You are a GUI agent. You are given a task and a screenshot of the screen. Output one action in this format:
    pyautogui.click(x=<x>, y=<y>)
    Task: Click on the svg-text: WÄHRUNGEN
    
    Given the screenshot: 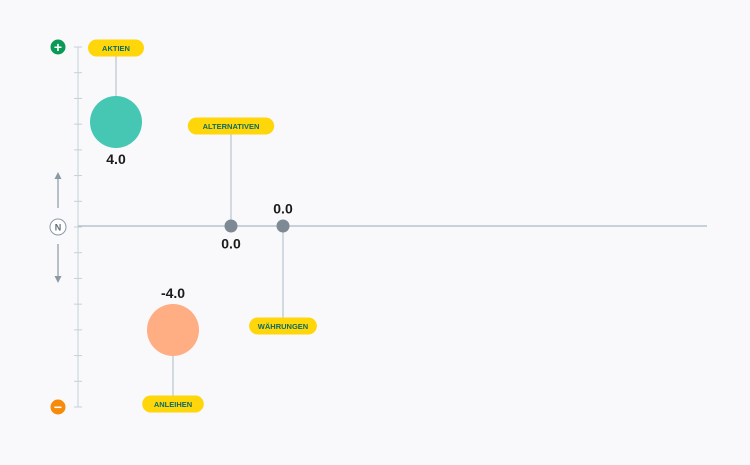 What is the action you would take?
    pyautogui.click(x=283, y=326)
    